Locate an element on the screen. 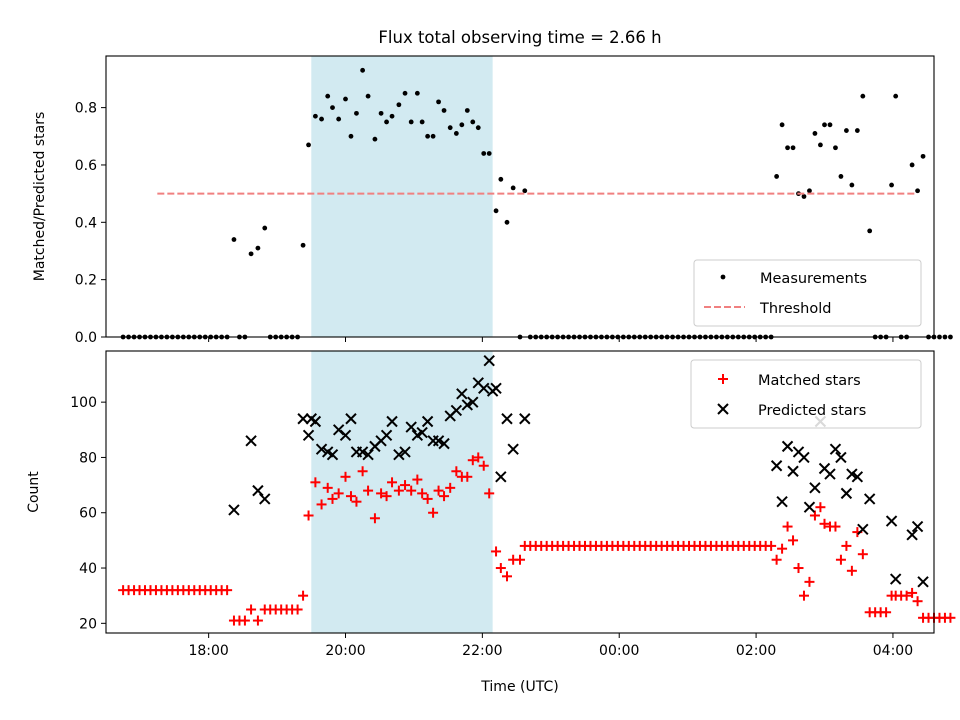 The height and width of the screenshot is (720, 960). y-tick-label: 0.8 is located at coordinates (86, 109).